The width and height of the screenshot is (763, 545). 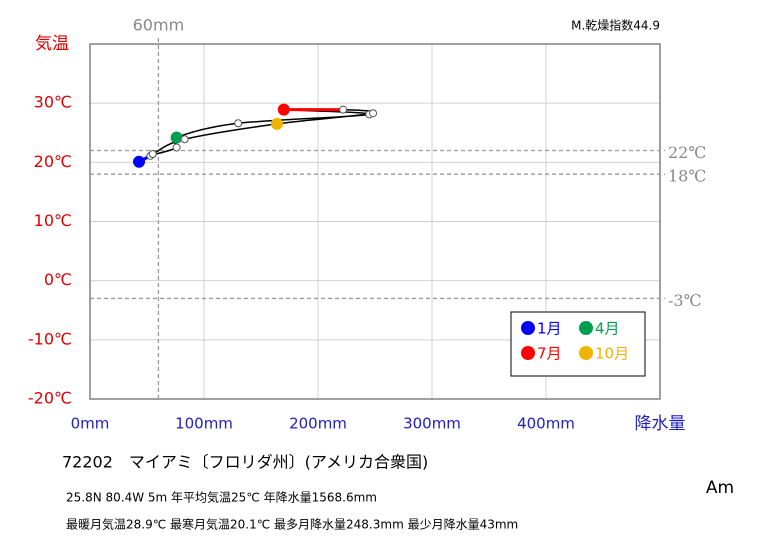 What do you see at coordinates (684, 300) in the screenshot?
I see `reference-label: -3℃` at bounding box center [684, 300].